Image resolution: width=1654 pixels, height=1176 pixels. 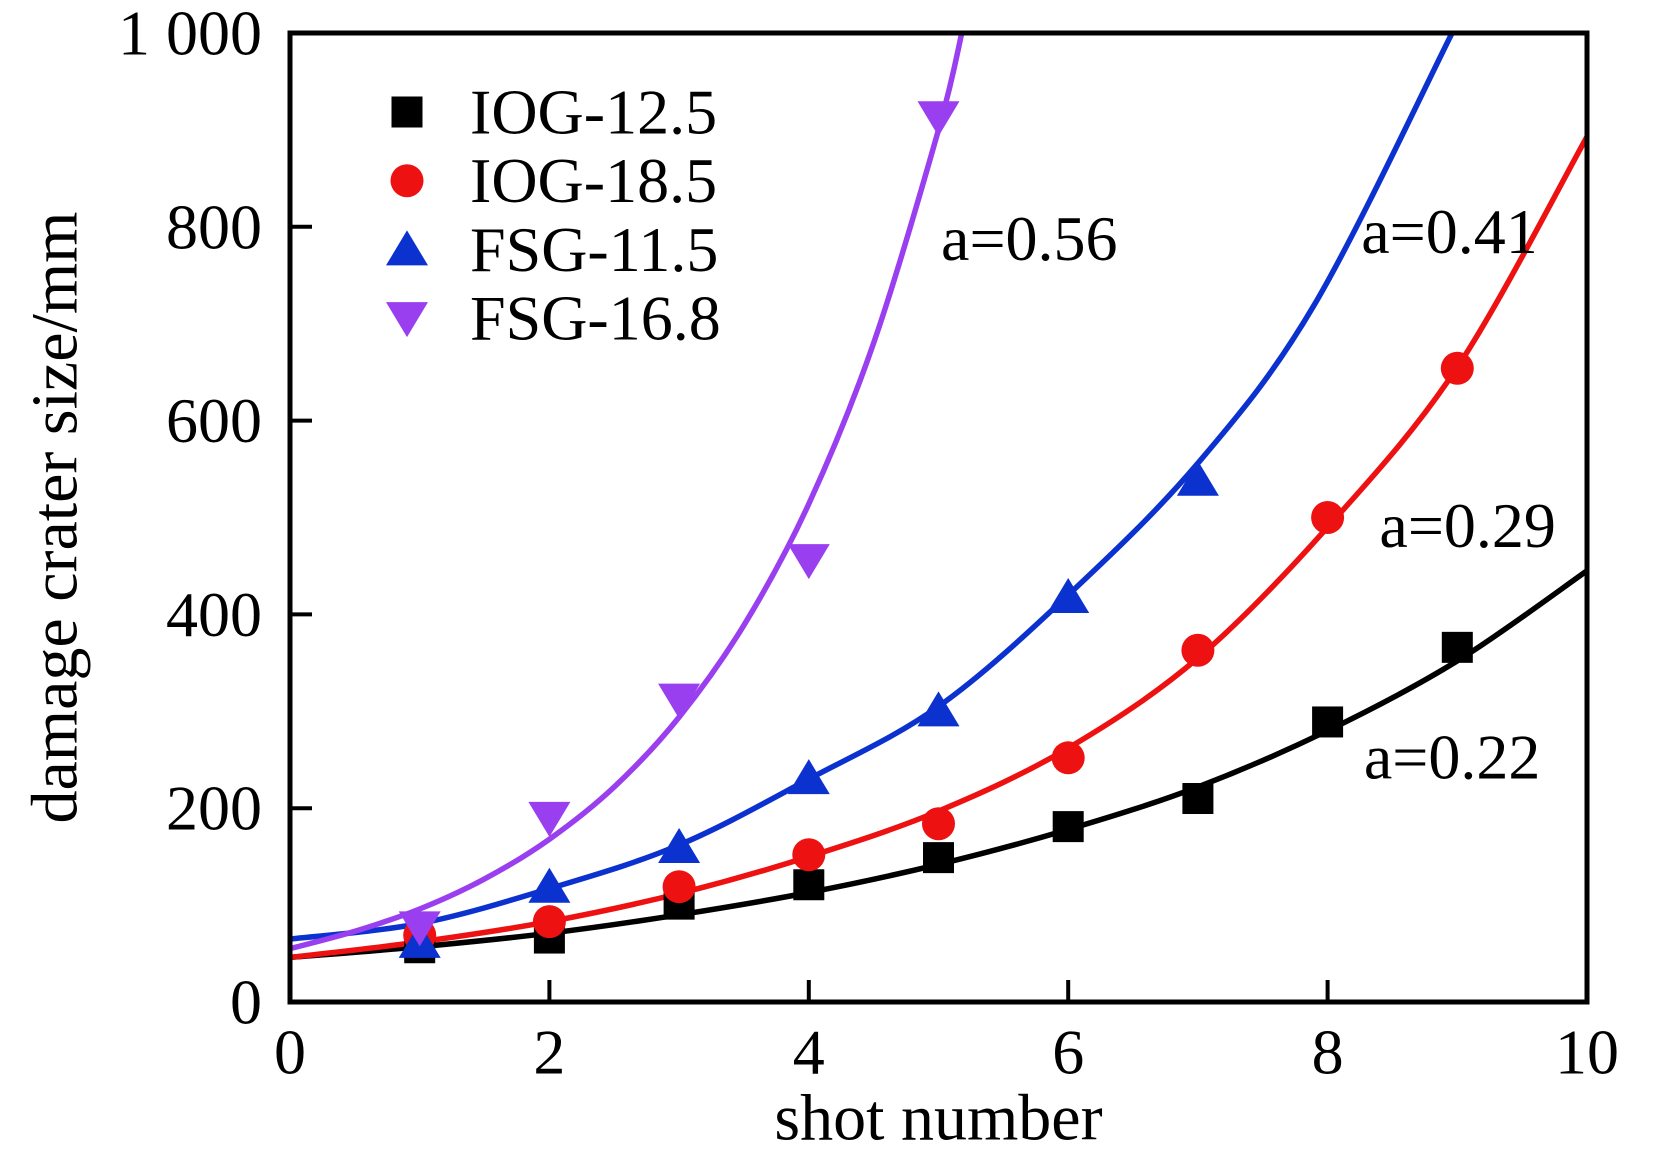 What do you see at coordinates (407, 320) in the screenshot?
I see `legend-marker-fsg-16.8` at bounding box center [407, 320].